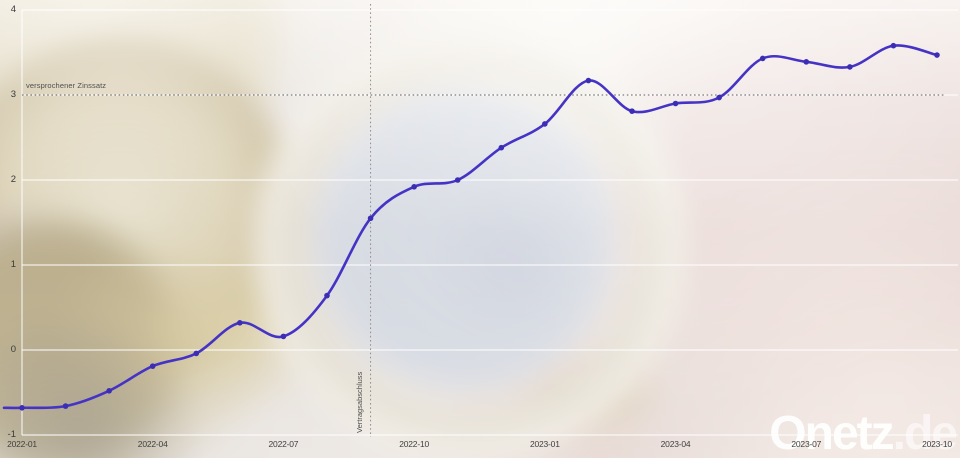 Image resolution: width=960 pixels, height=458 pixels. I want to click on onetz-logo-brand: Onetz, so click(831, 432).